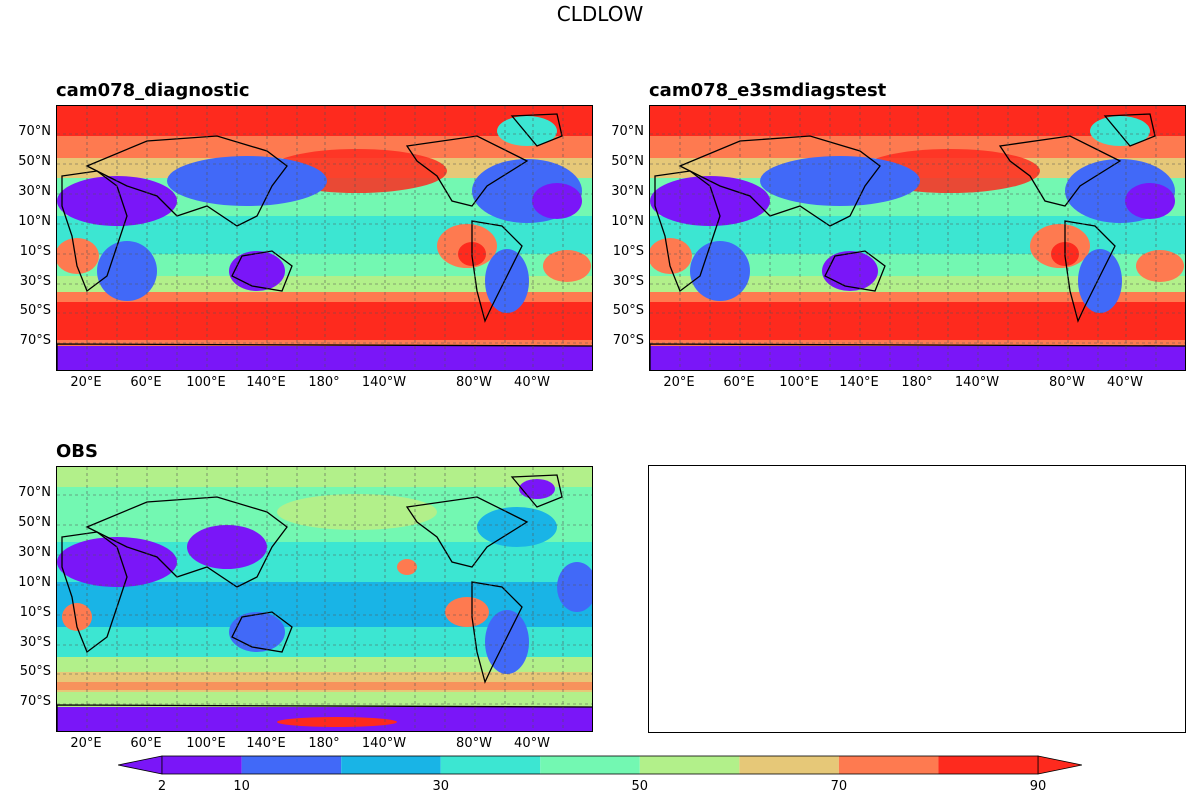 The height and width of the screenshot is (800, 1200). I want to click on colorbar, so click(600, 765).